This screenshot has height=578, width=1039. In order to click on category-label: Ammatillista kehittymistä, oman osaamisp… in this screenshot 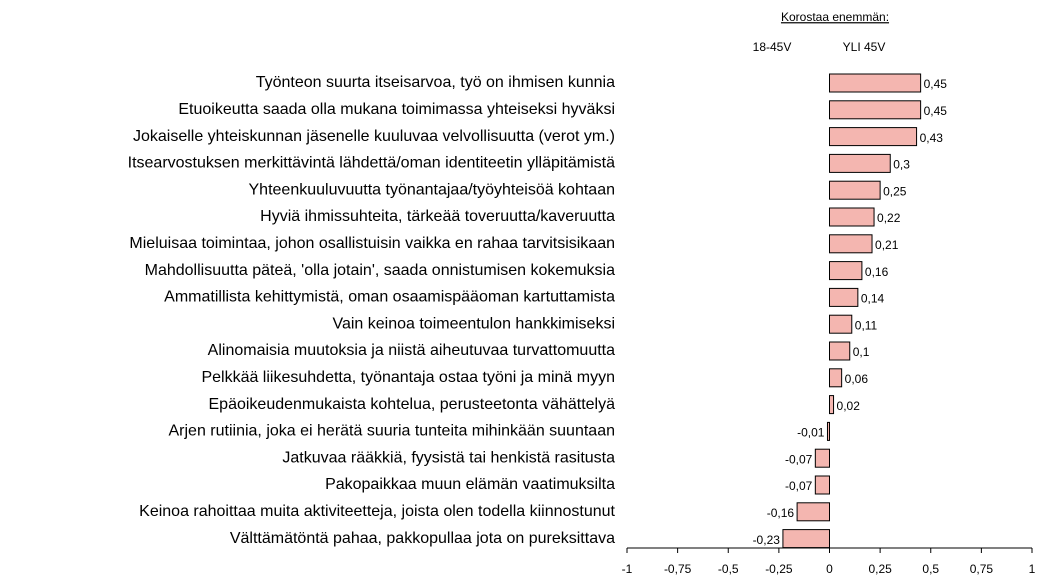, I will do `click(389, 297)`.